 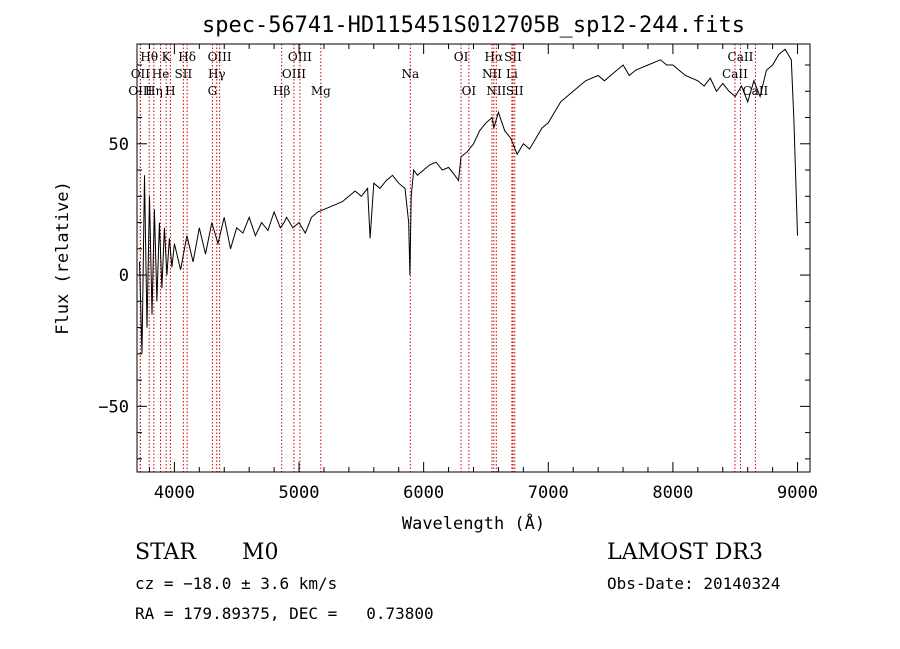 I want to click on line-label-21: G, so click(x=213, y=91).